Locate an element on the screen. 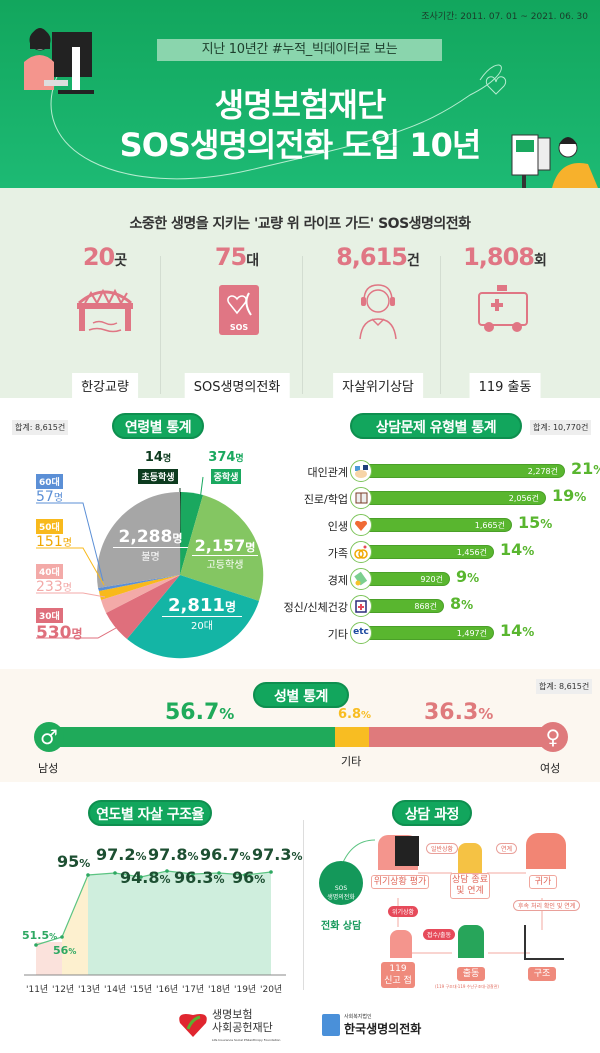 The image size is (600, 1053). age-label-40s: 40대 233명 is located at coordinates (54, 577).